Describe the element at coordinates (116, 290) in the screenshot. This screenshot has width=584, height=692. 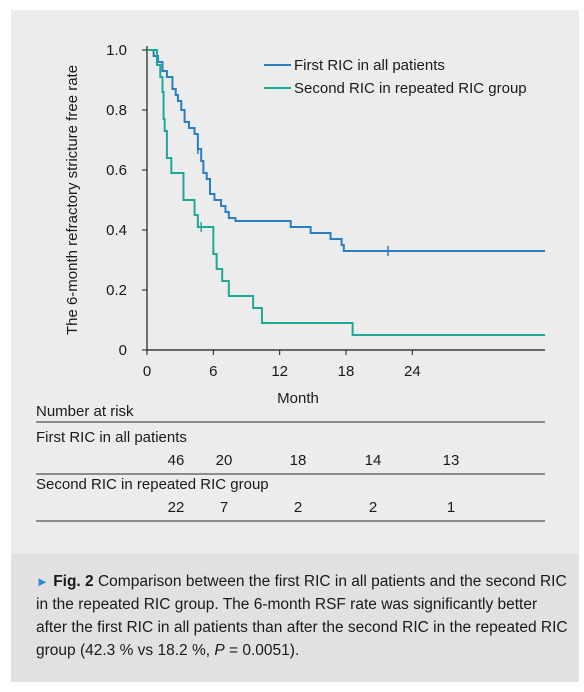
I see `y-tick-label: 0.2` at that location.